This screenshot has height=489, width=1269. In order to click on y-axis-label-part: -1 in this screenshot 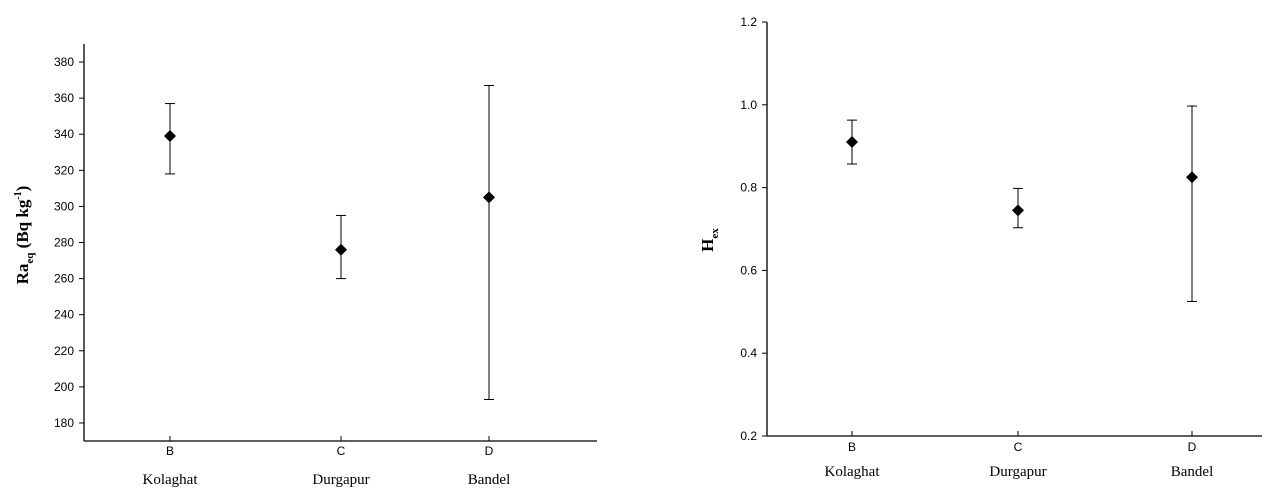, I will do `click(18, 195)`.